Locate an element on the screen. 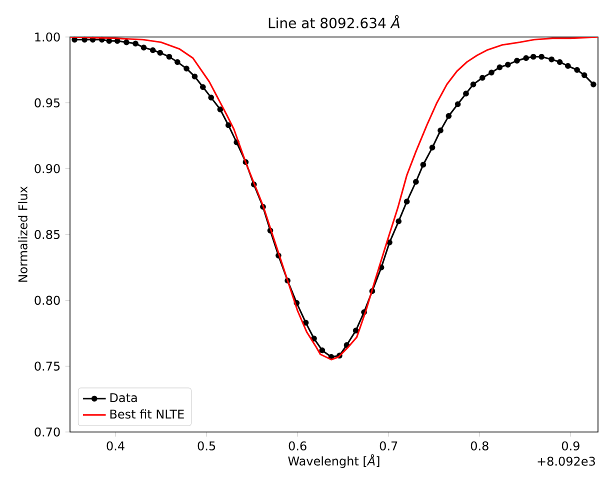  x-tick-label: 0.5 is located at coordinates (207, 445).